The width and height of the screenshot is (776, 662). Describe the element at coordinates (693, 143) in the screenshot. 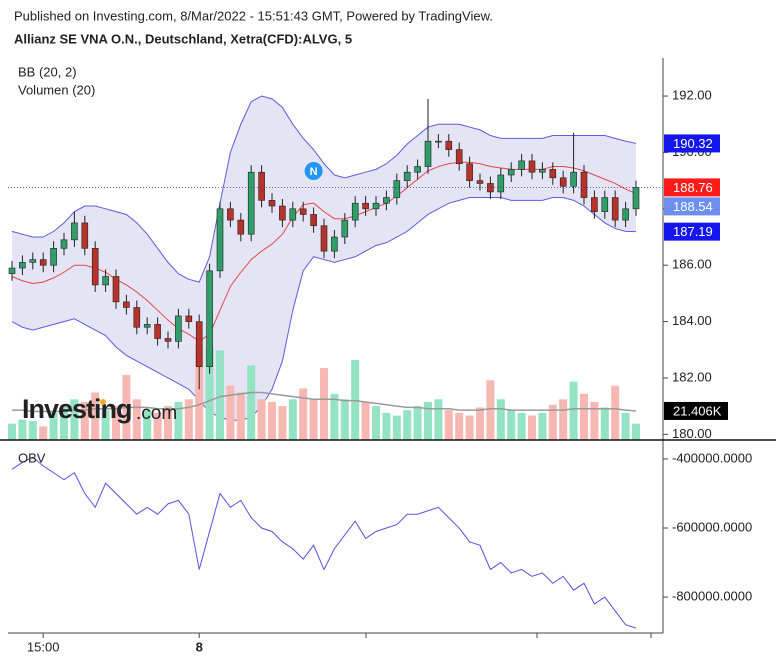

I see `last-value-label: 190.32` at that location.